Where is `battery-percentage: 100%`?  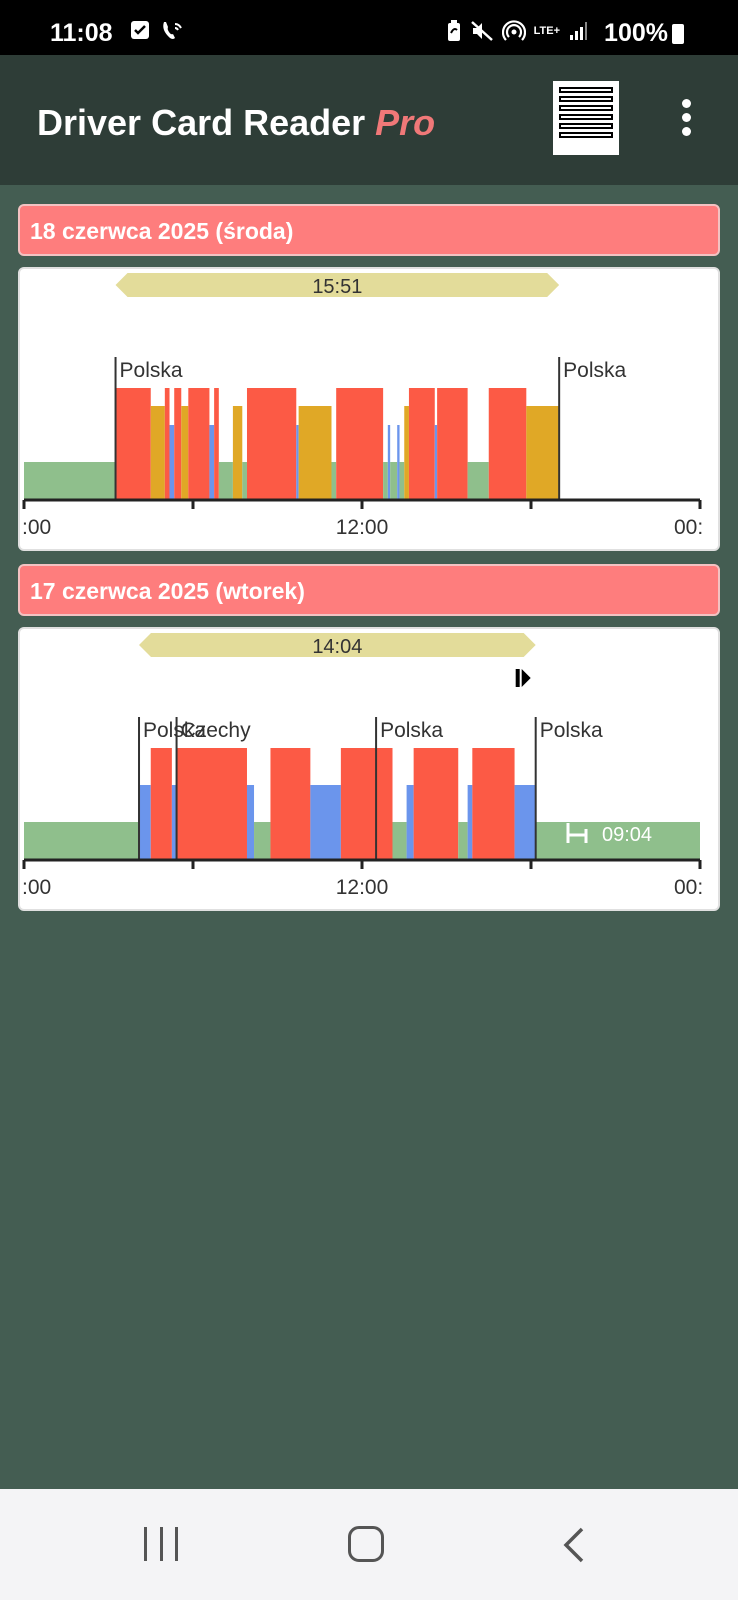 battery-percentage: 100% is located at coordinates (636, 33).